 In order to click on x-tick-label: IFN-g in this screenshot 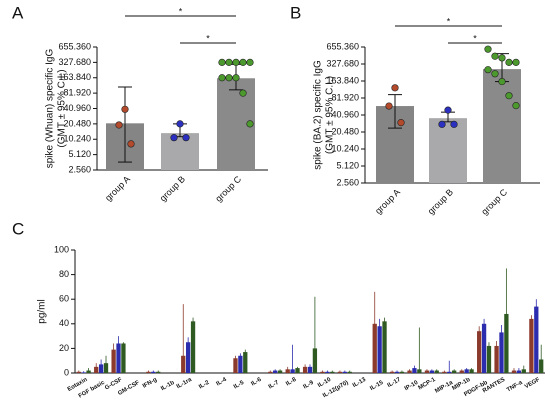, I will do `click(150, 383)`.